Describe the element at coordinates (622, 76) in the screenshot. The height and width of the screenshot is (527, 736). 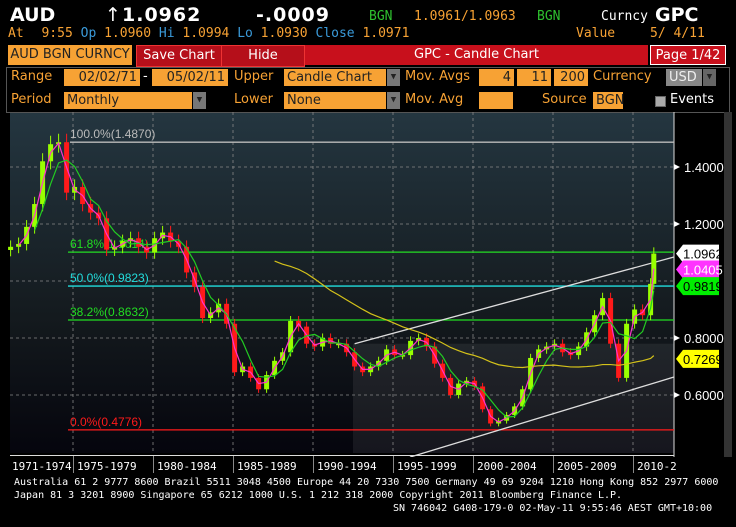
I see `currency-label: Currency` at that location.